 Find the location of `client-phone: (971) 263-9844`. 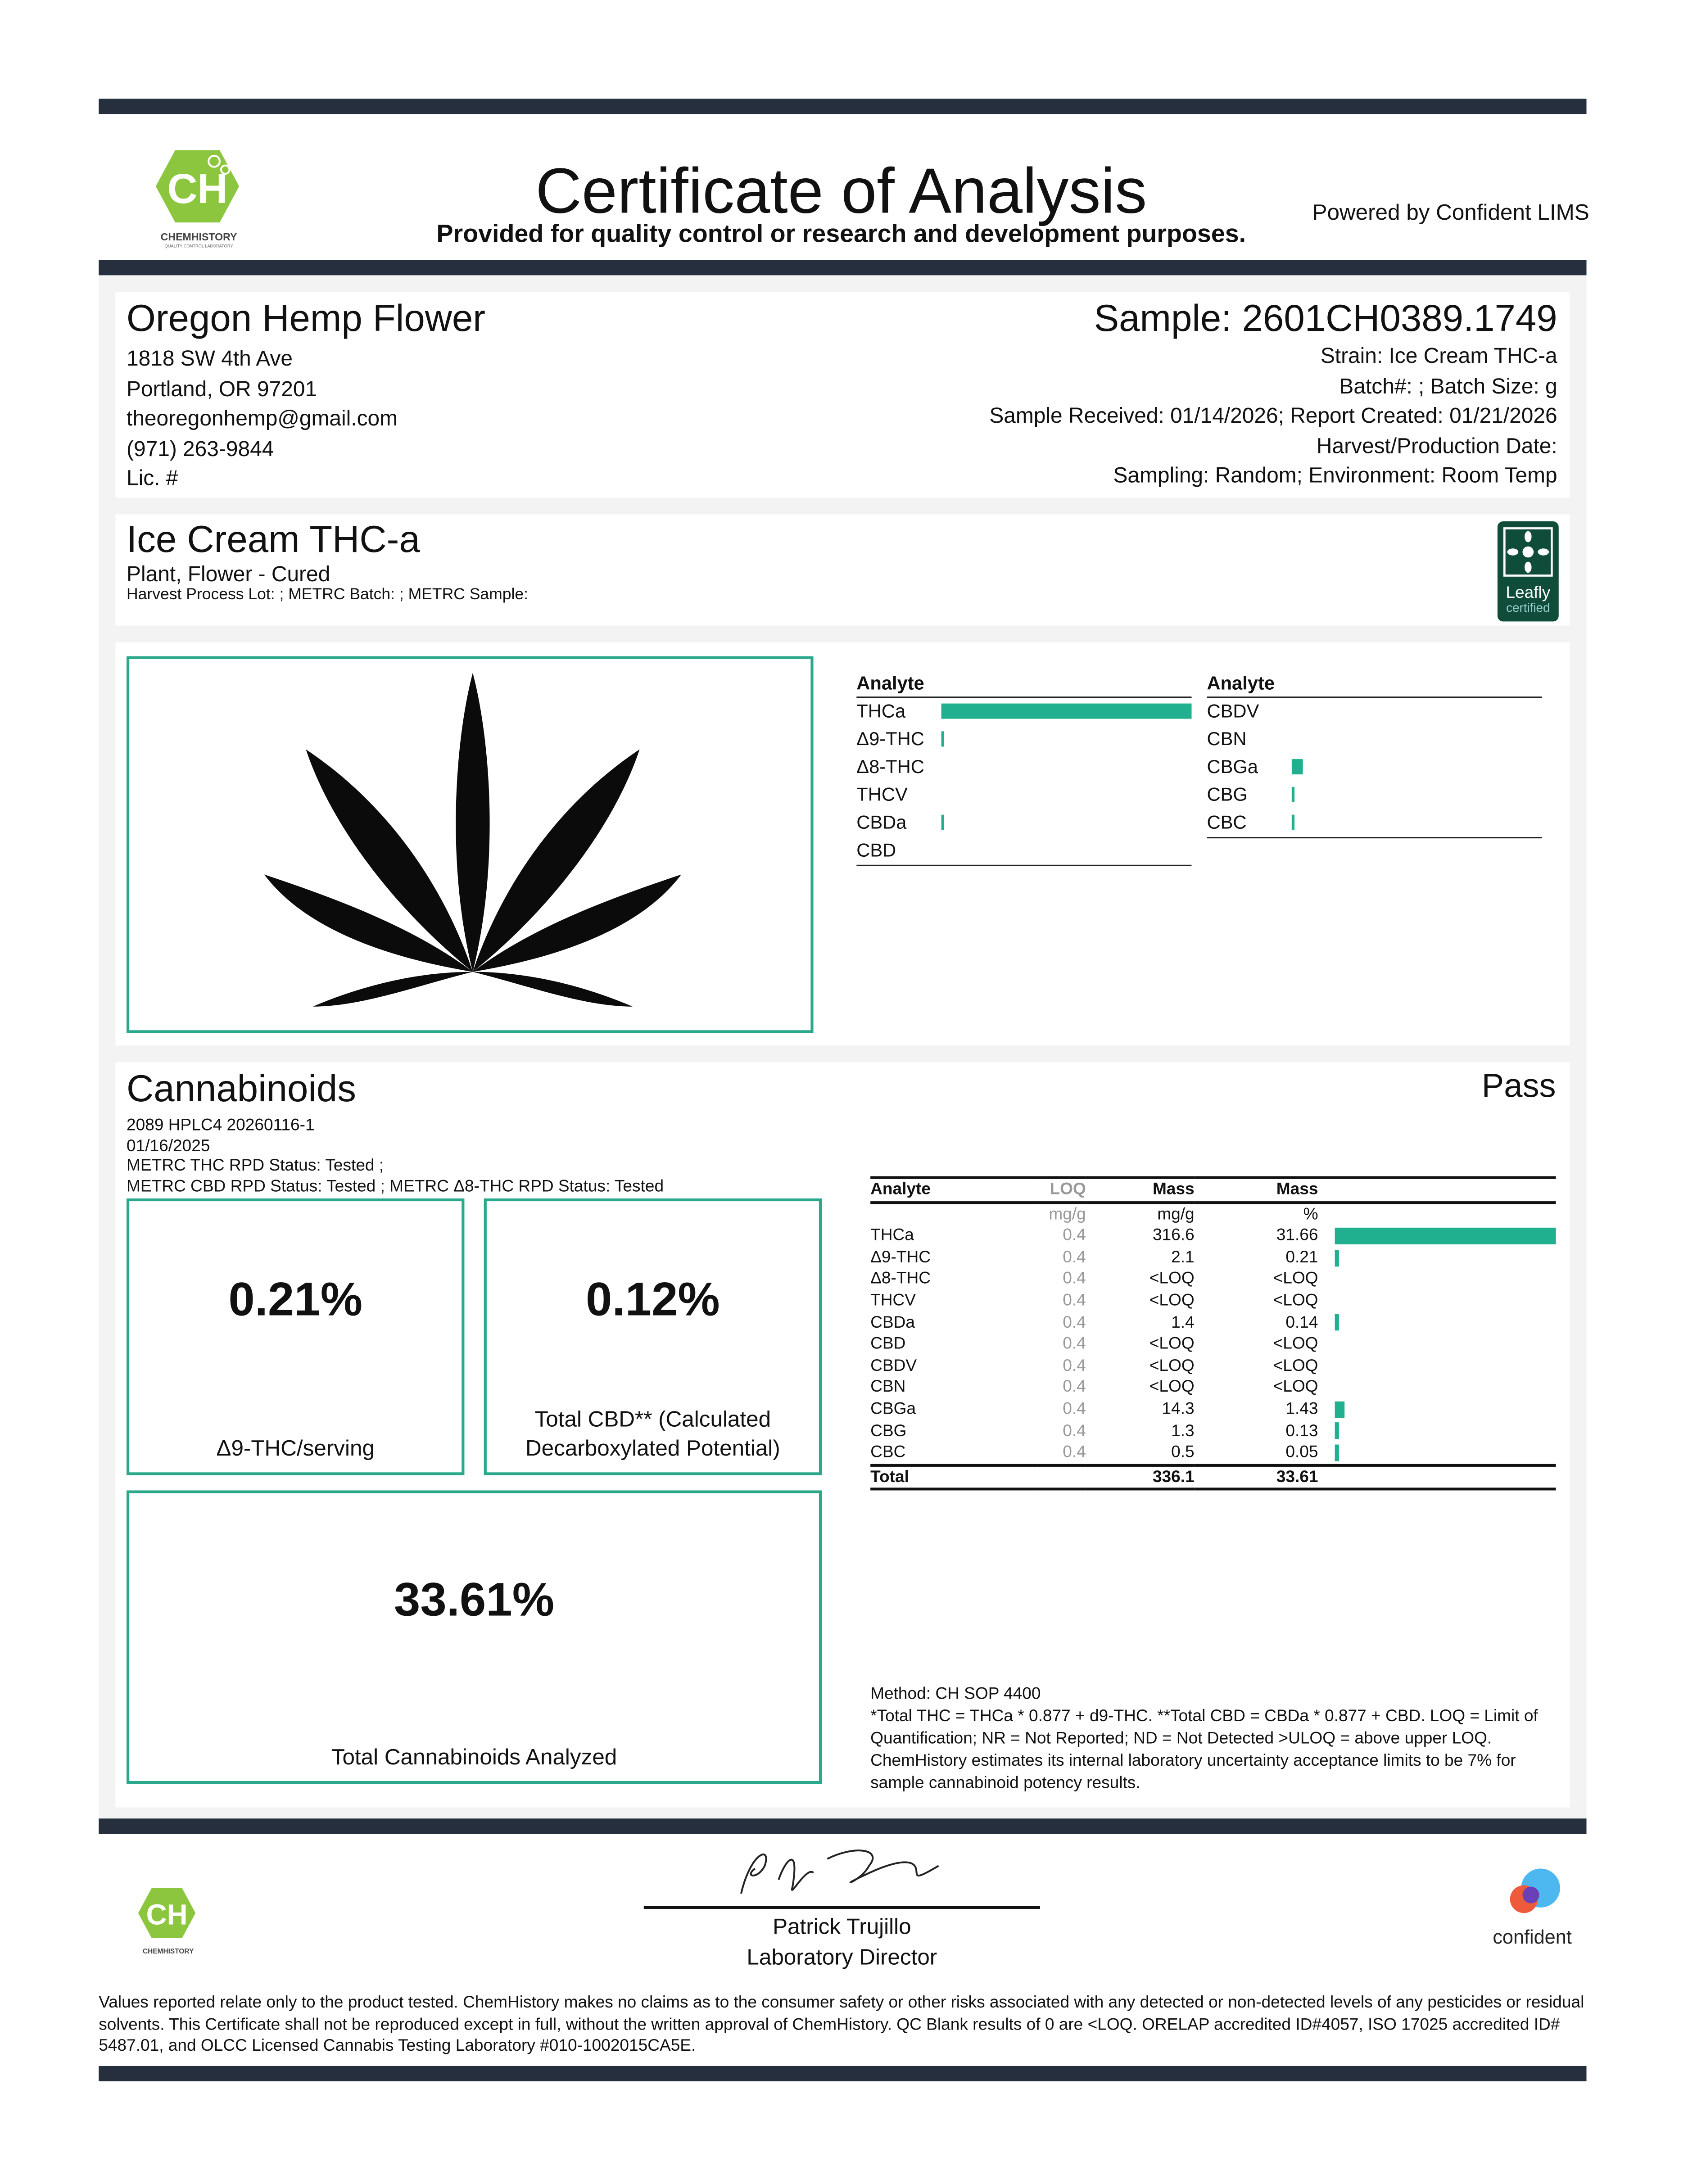

client-phone: (971) 263-9844 is located at coordinates (201, 449).